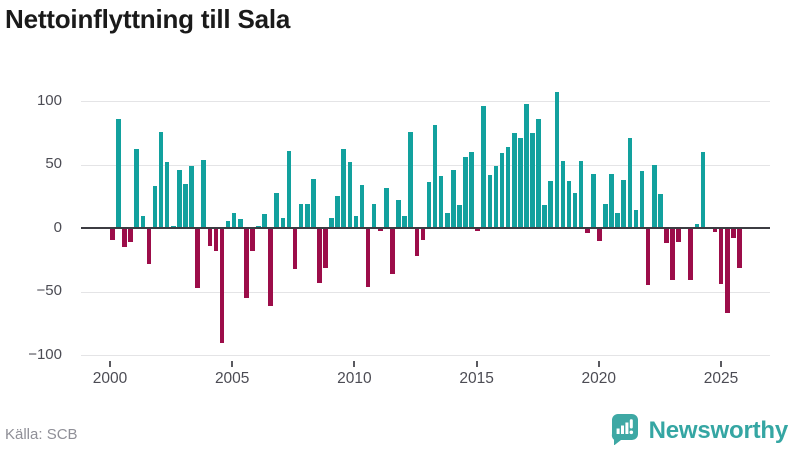 This screenshot has height=450, width=800. What do you see at coordinates (319, 255) in the screenshot?
I see `bar-2008-q3` at bounding box center [319, 255].